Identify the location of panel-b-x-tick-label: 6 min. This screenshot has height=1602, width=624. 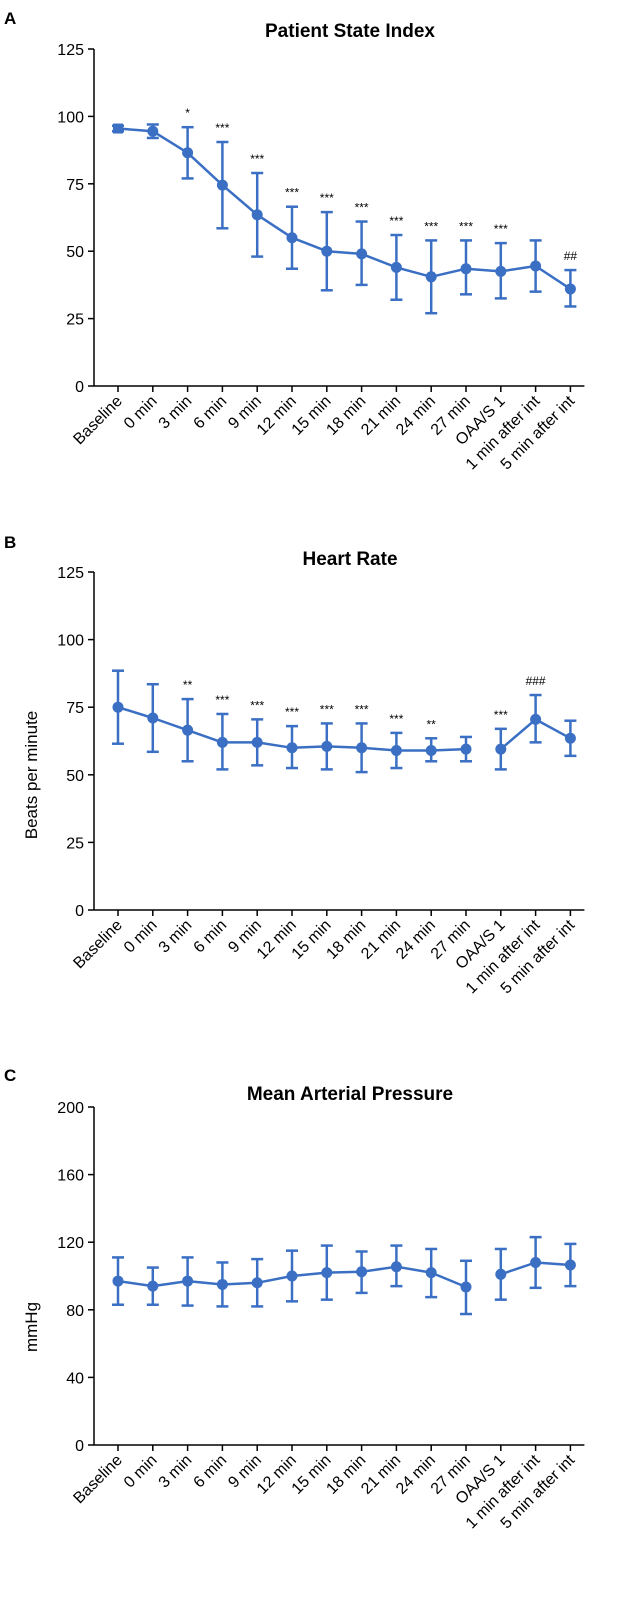
(211, 937).